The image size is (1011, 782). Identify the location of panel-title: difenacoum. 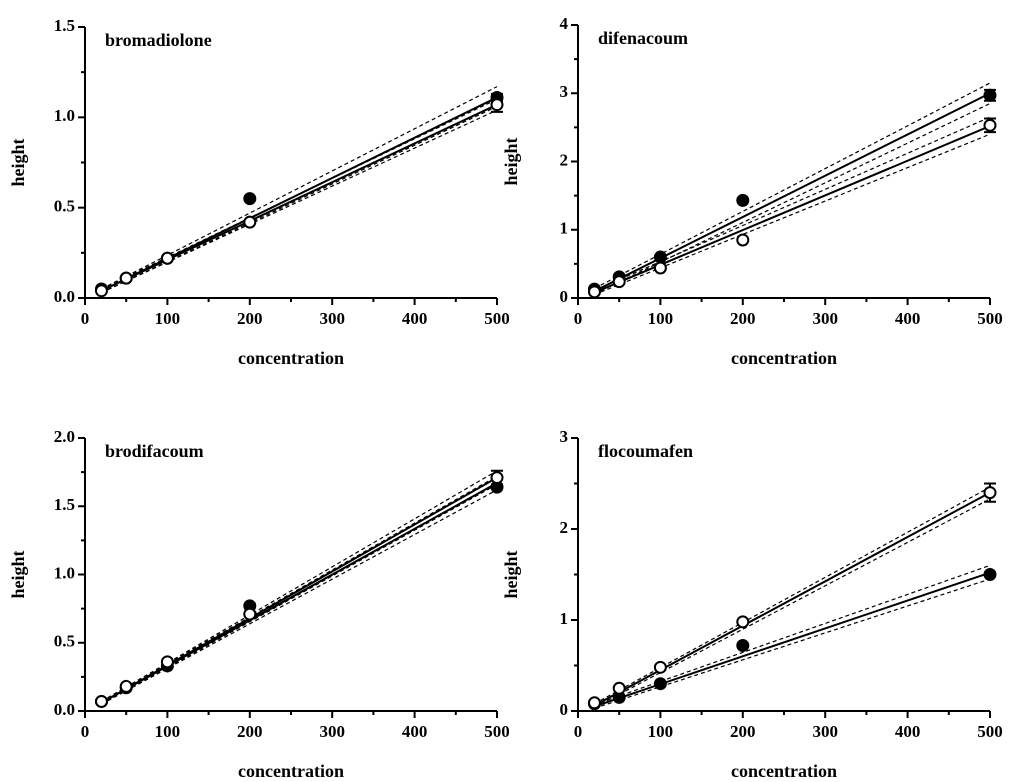
(643, 38).